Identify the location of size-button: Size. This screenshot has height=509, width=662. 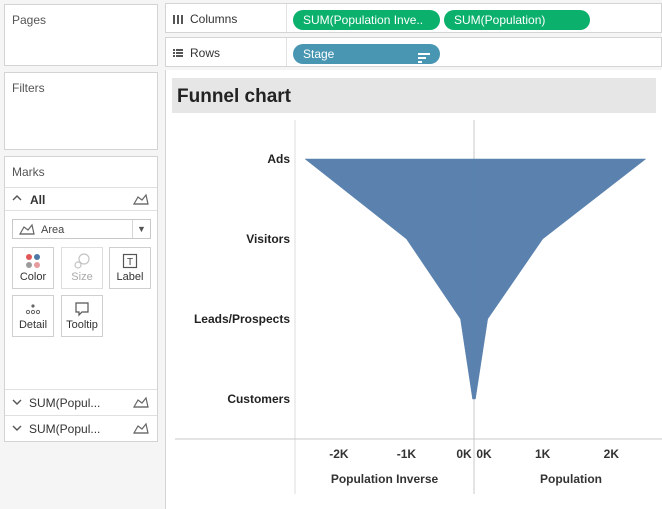
(82, 268).